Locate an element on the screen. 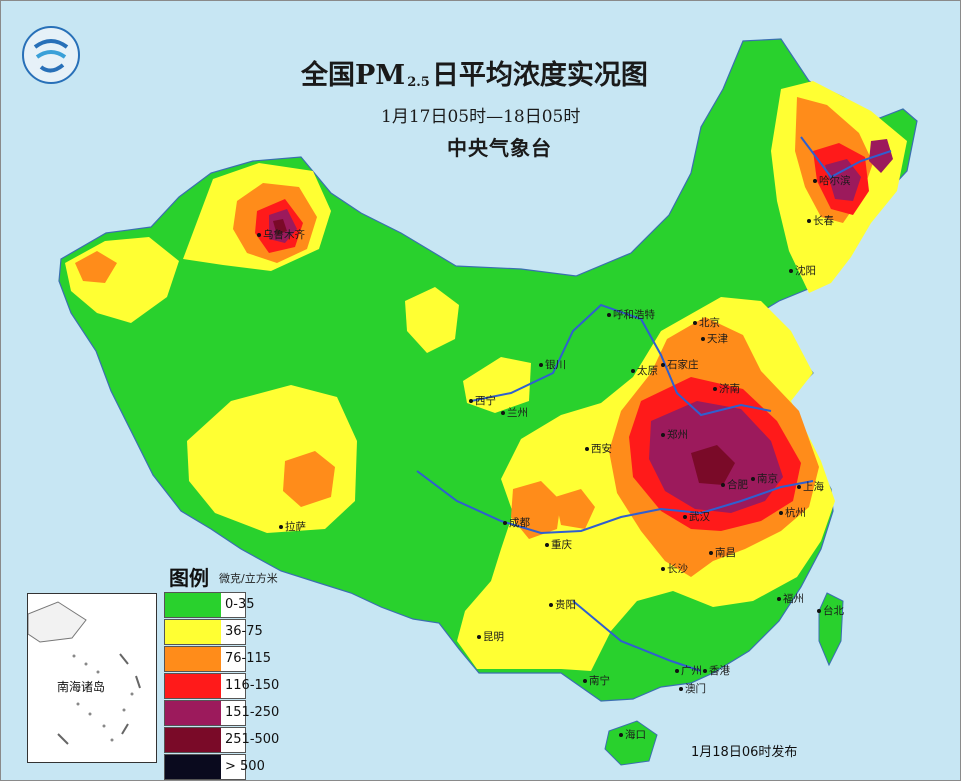 The height and width of the screenshot is (781, 961). city-label-lanzhou: 兰州 is located at coordinates (514, 413).